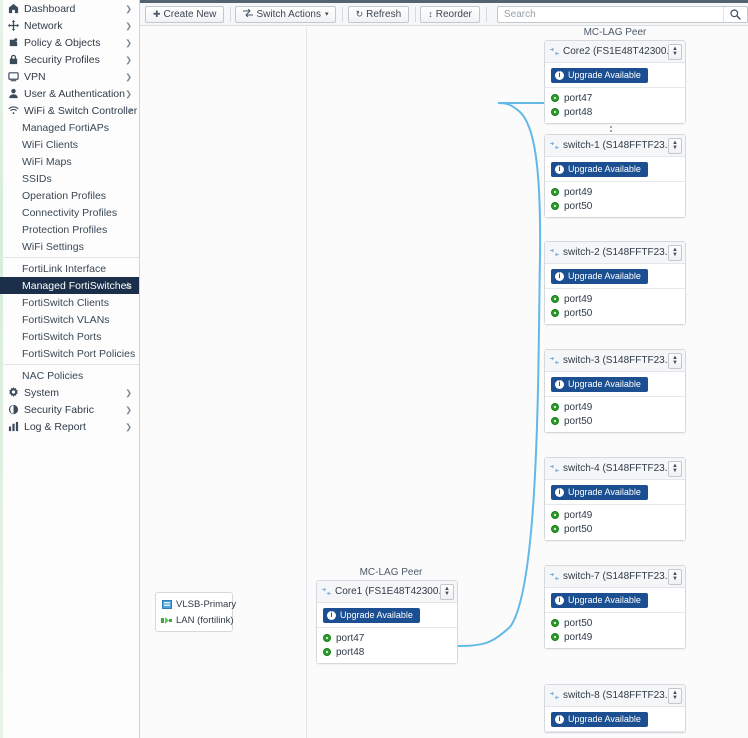 The width and height of the screenshot is (748, 738). Describe the element at coordinates (610, 14) in the screenshot. I see `search-input` at that location.